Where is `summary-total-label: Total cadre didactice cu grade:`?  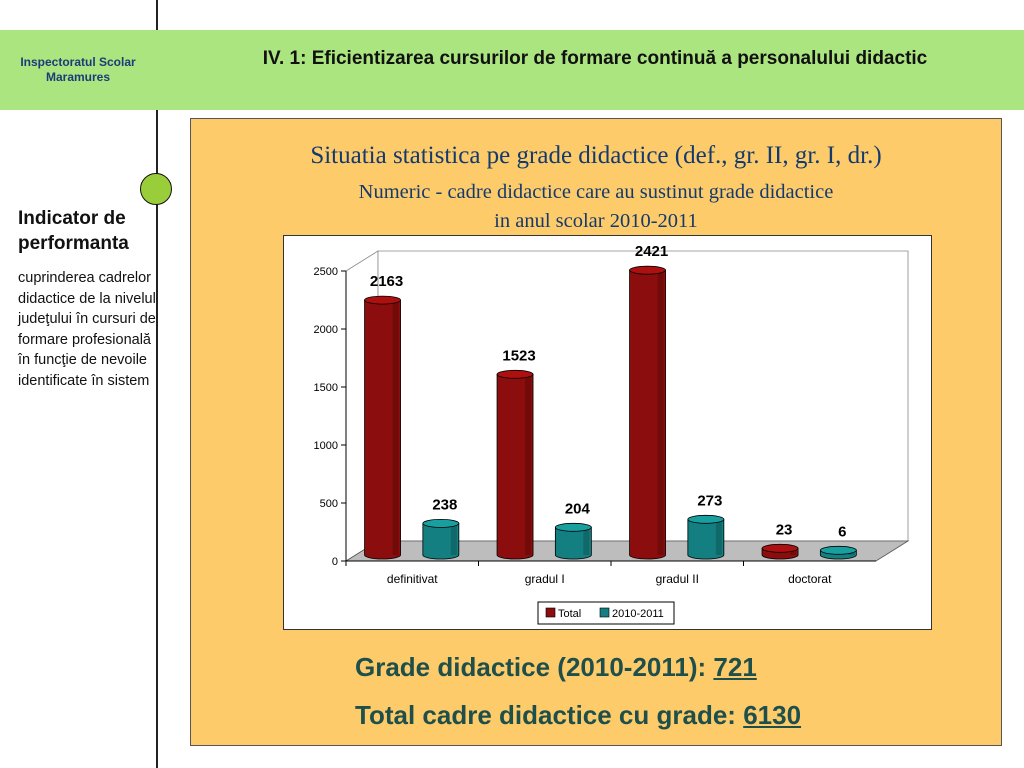
summary-total-label: Total cadre didactice cu grade: is located at coordinates (549, 715).